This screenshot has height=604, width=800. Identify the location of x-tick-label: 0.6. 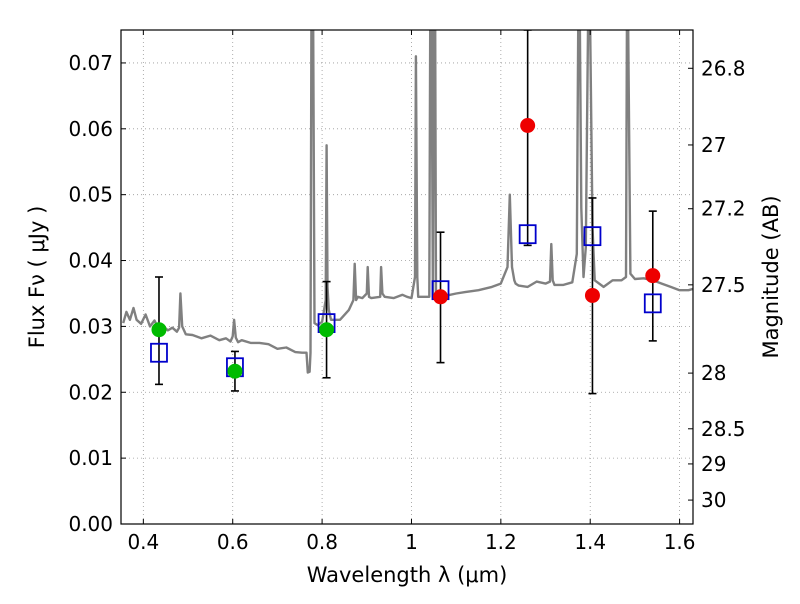
(233, 542).